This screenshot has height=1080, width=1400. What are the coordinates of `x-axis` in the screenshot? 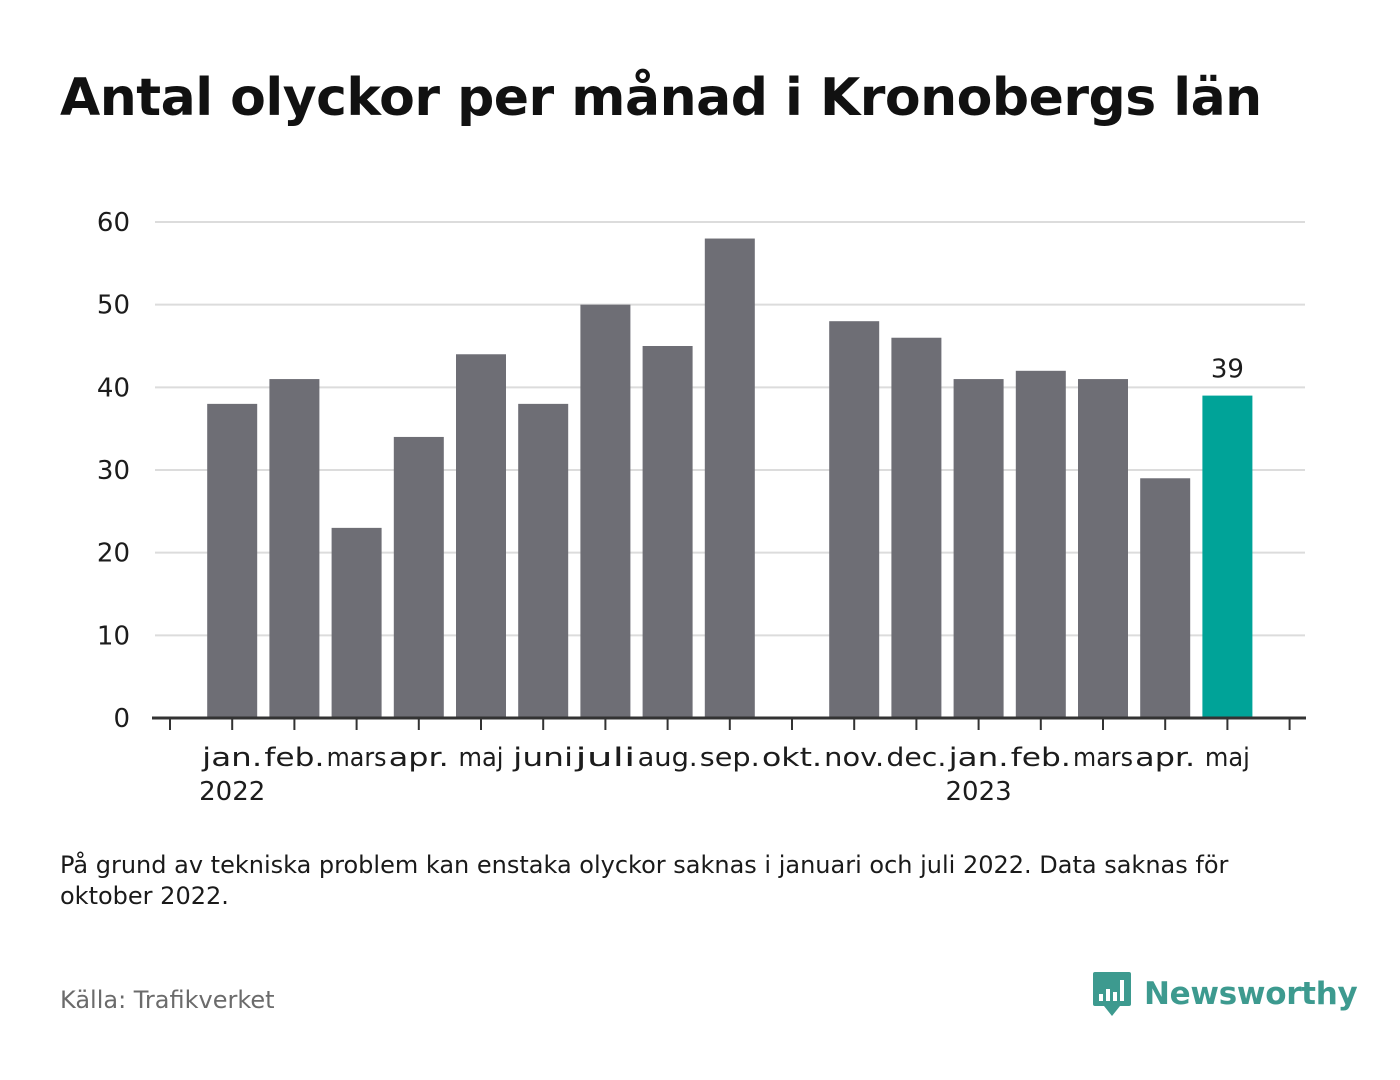 It's located at (729, 723).